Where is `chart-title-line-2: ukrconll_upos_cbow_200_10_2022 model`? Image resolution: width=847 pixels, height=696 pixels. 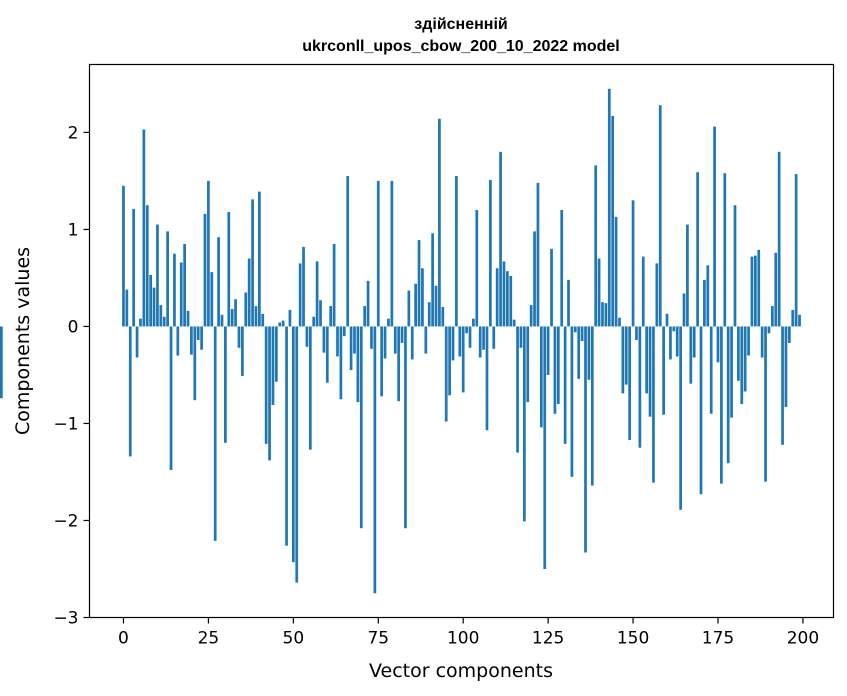
chart-title-line-2: ukrconll_upos_cbow_200_10_2022 model is located at coordinates (460, 46).